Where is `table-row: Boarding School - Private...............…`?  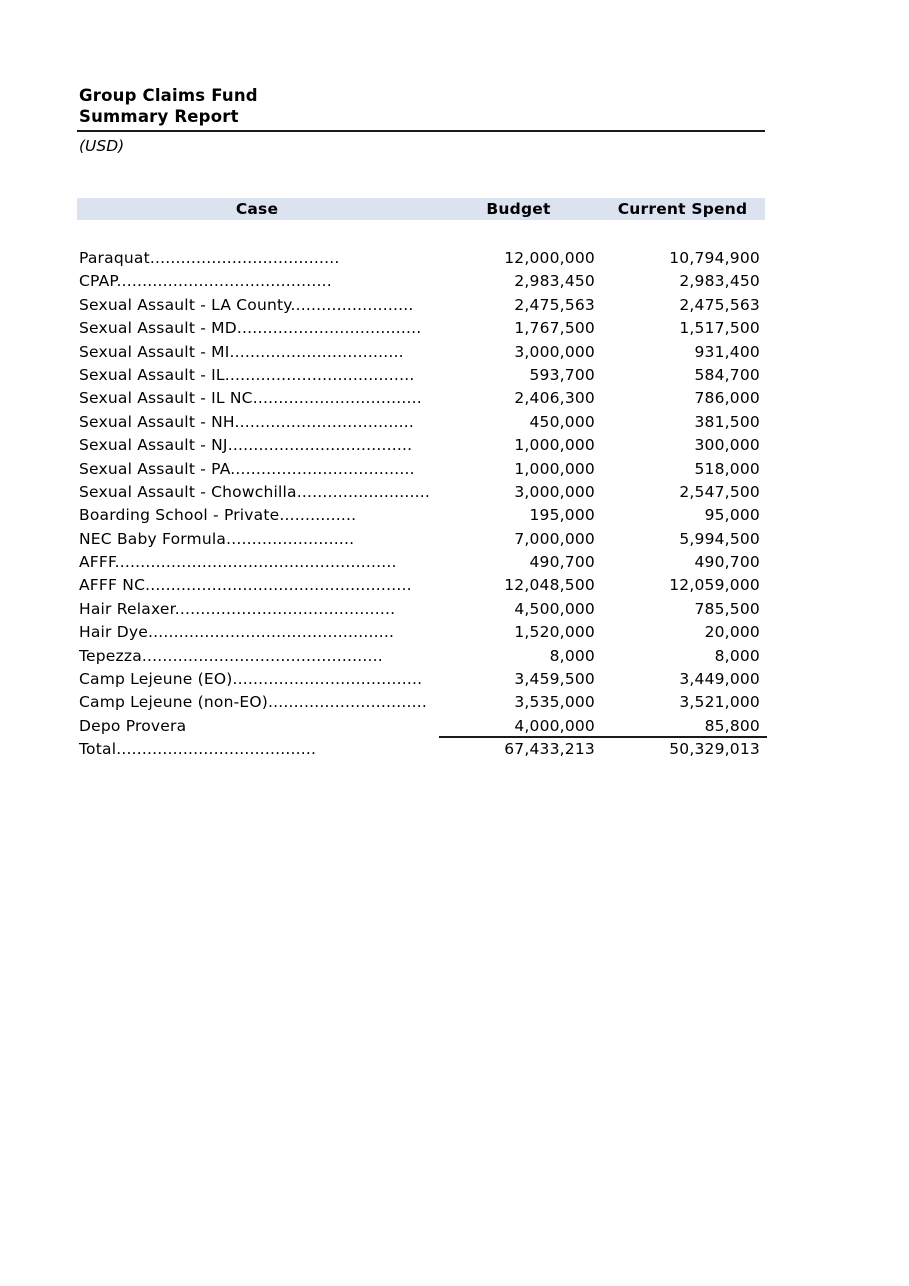
table-row: Boarding School - Private...............… is located at coordinates (421, 515).